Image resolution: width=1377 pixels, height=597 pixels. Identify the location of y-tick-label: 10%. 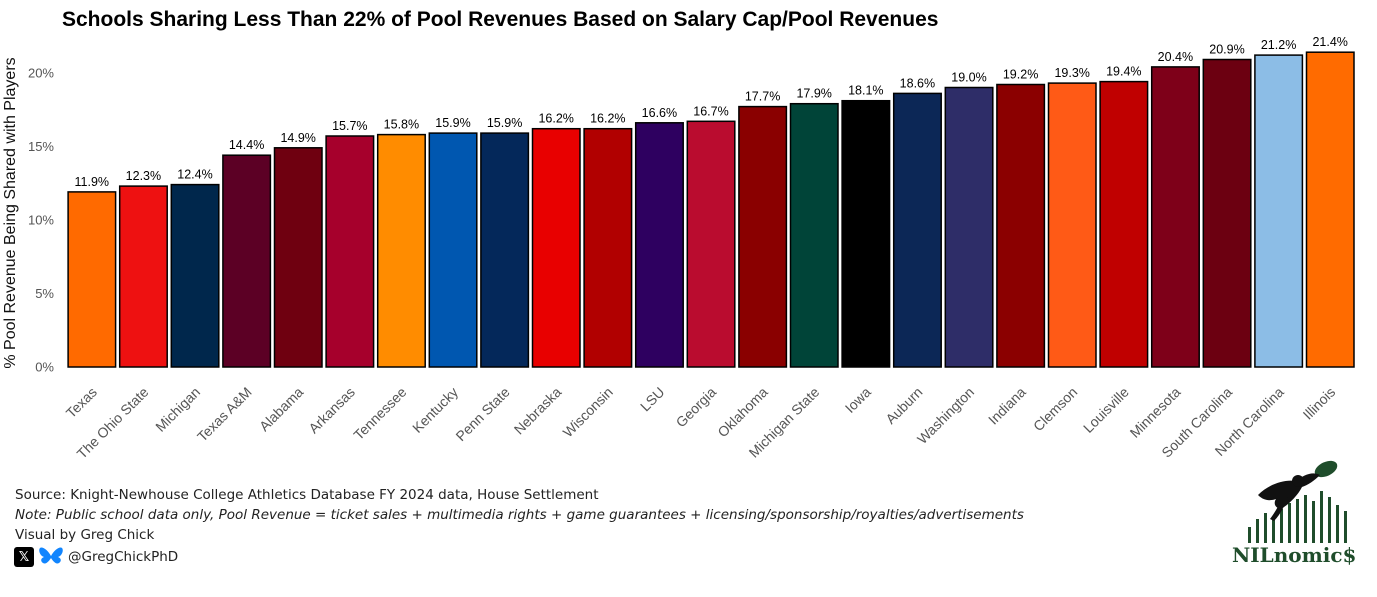
(41, 219).